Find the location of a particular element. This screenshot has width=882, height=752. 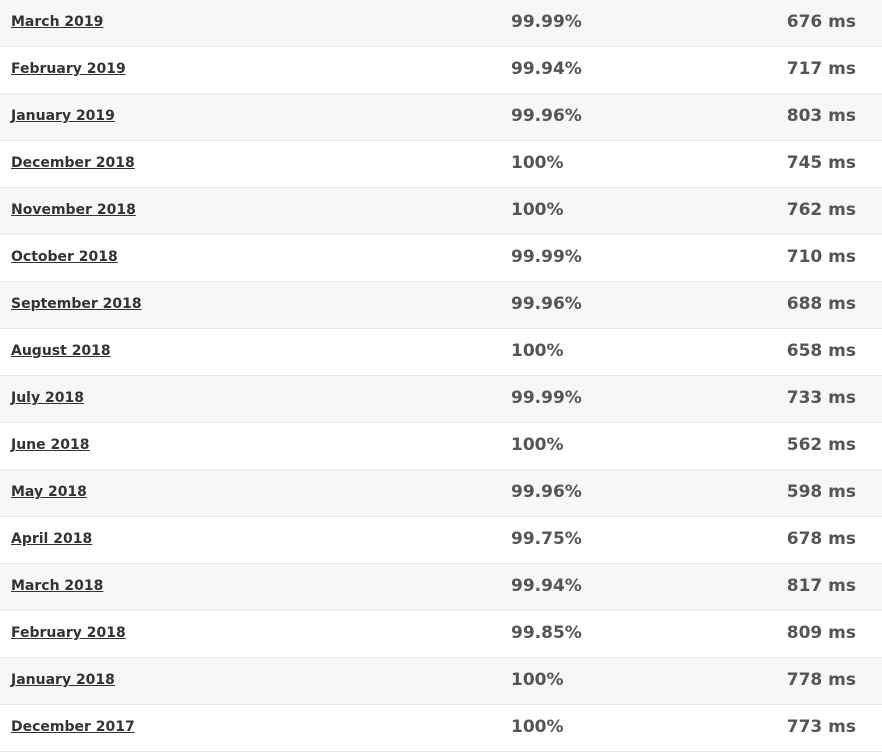

month-link: December 2018 is located at coordinates (73, 163).